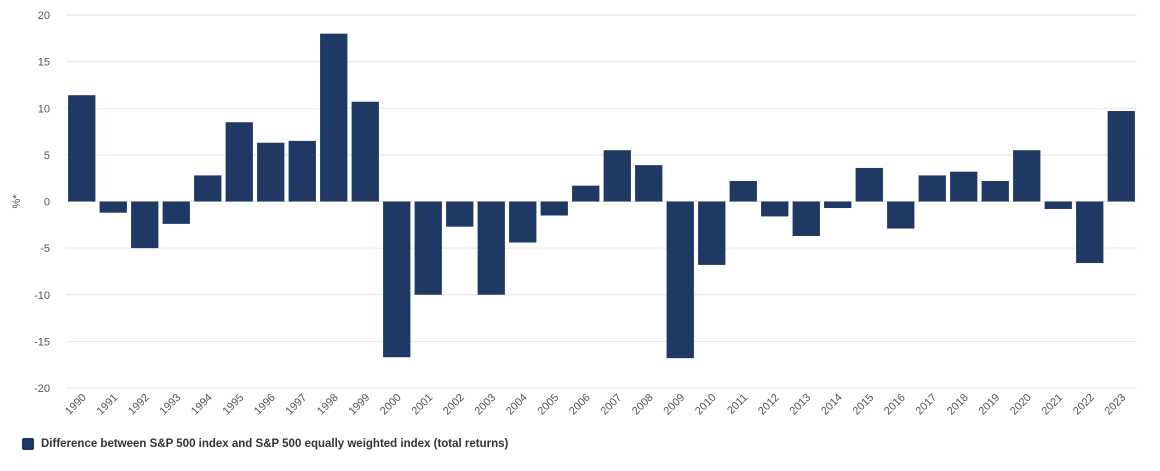 This screenshot has height=471, width=1160. What do you see at coordinates (423, 405) in the screenshot?
I see `x-tick-label: 2001` at bounding box center [423, 405].